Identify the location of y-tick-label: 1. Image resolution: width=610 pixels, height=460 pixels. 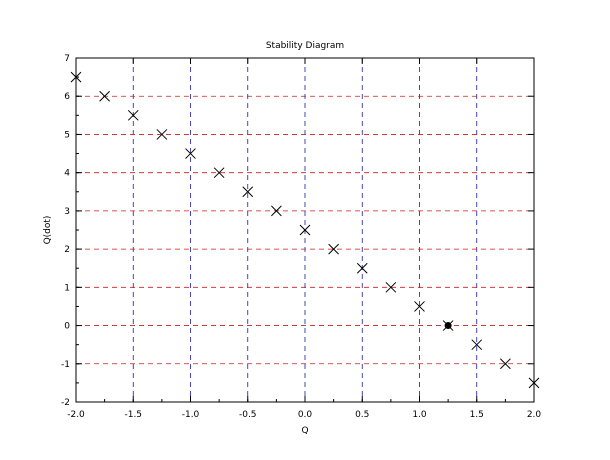
(67, 288).